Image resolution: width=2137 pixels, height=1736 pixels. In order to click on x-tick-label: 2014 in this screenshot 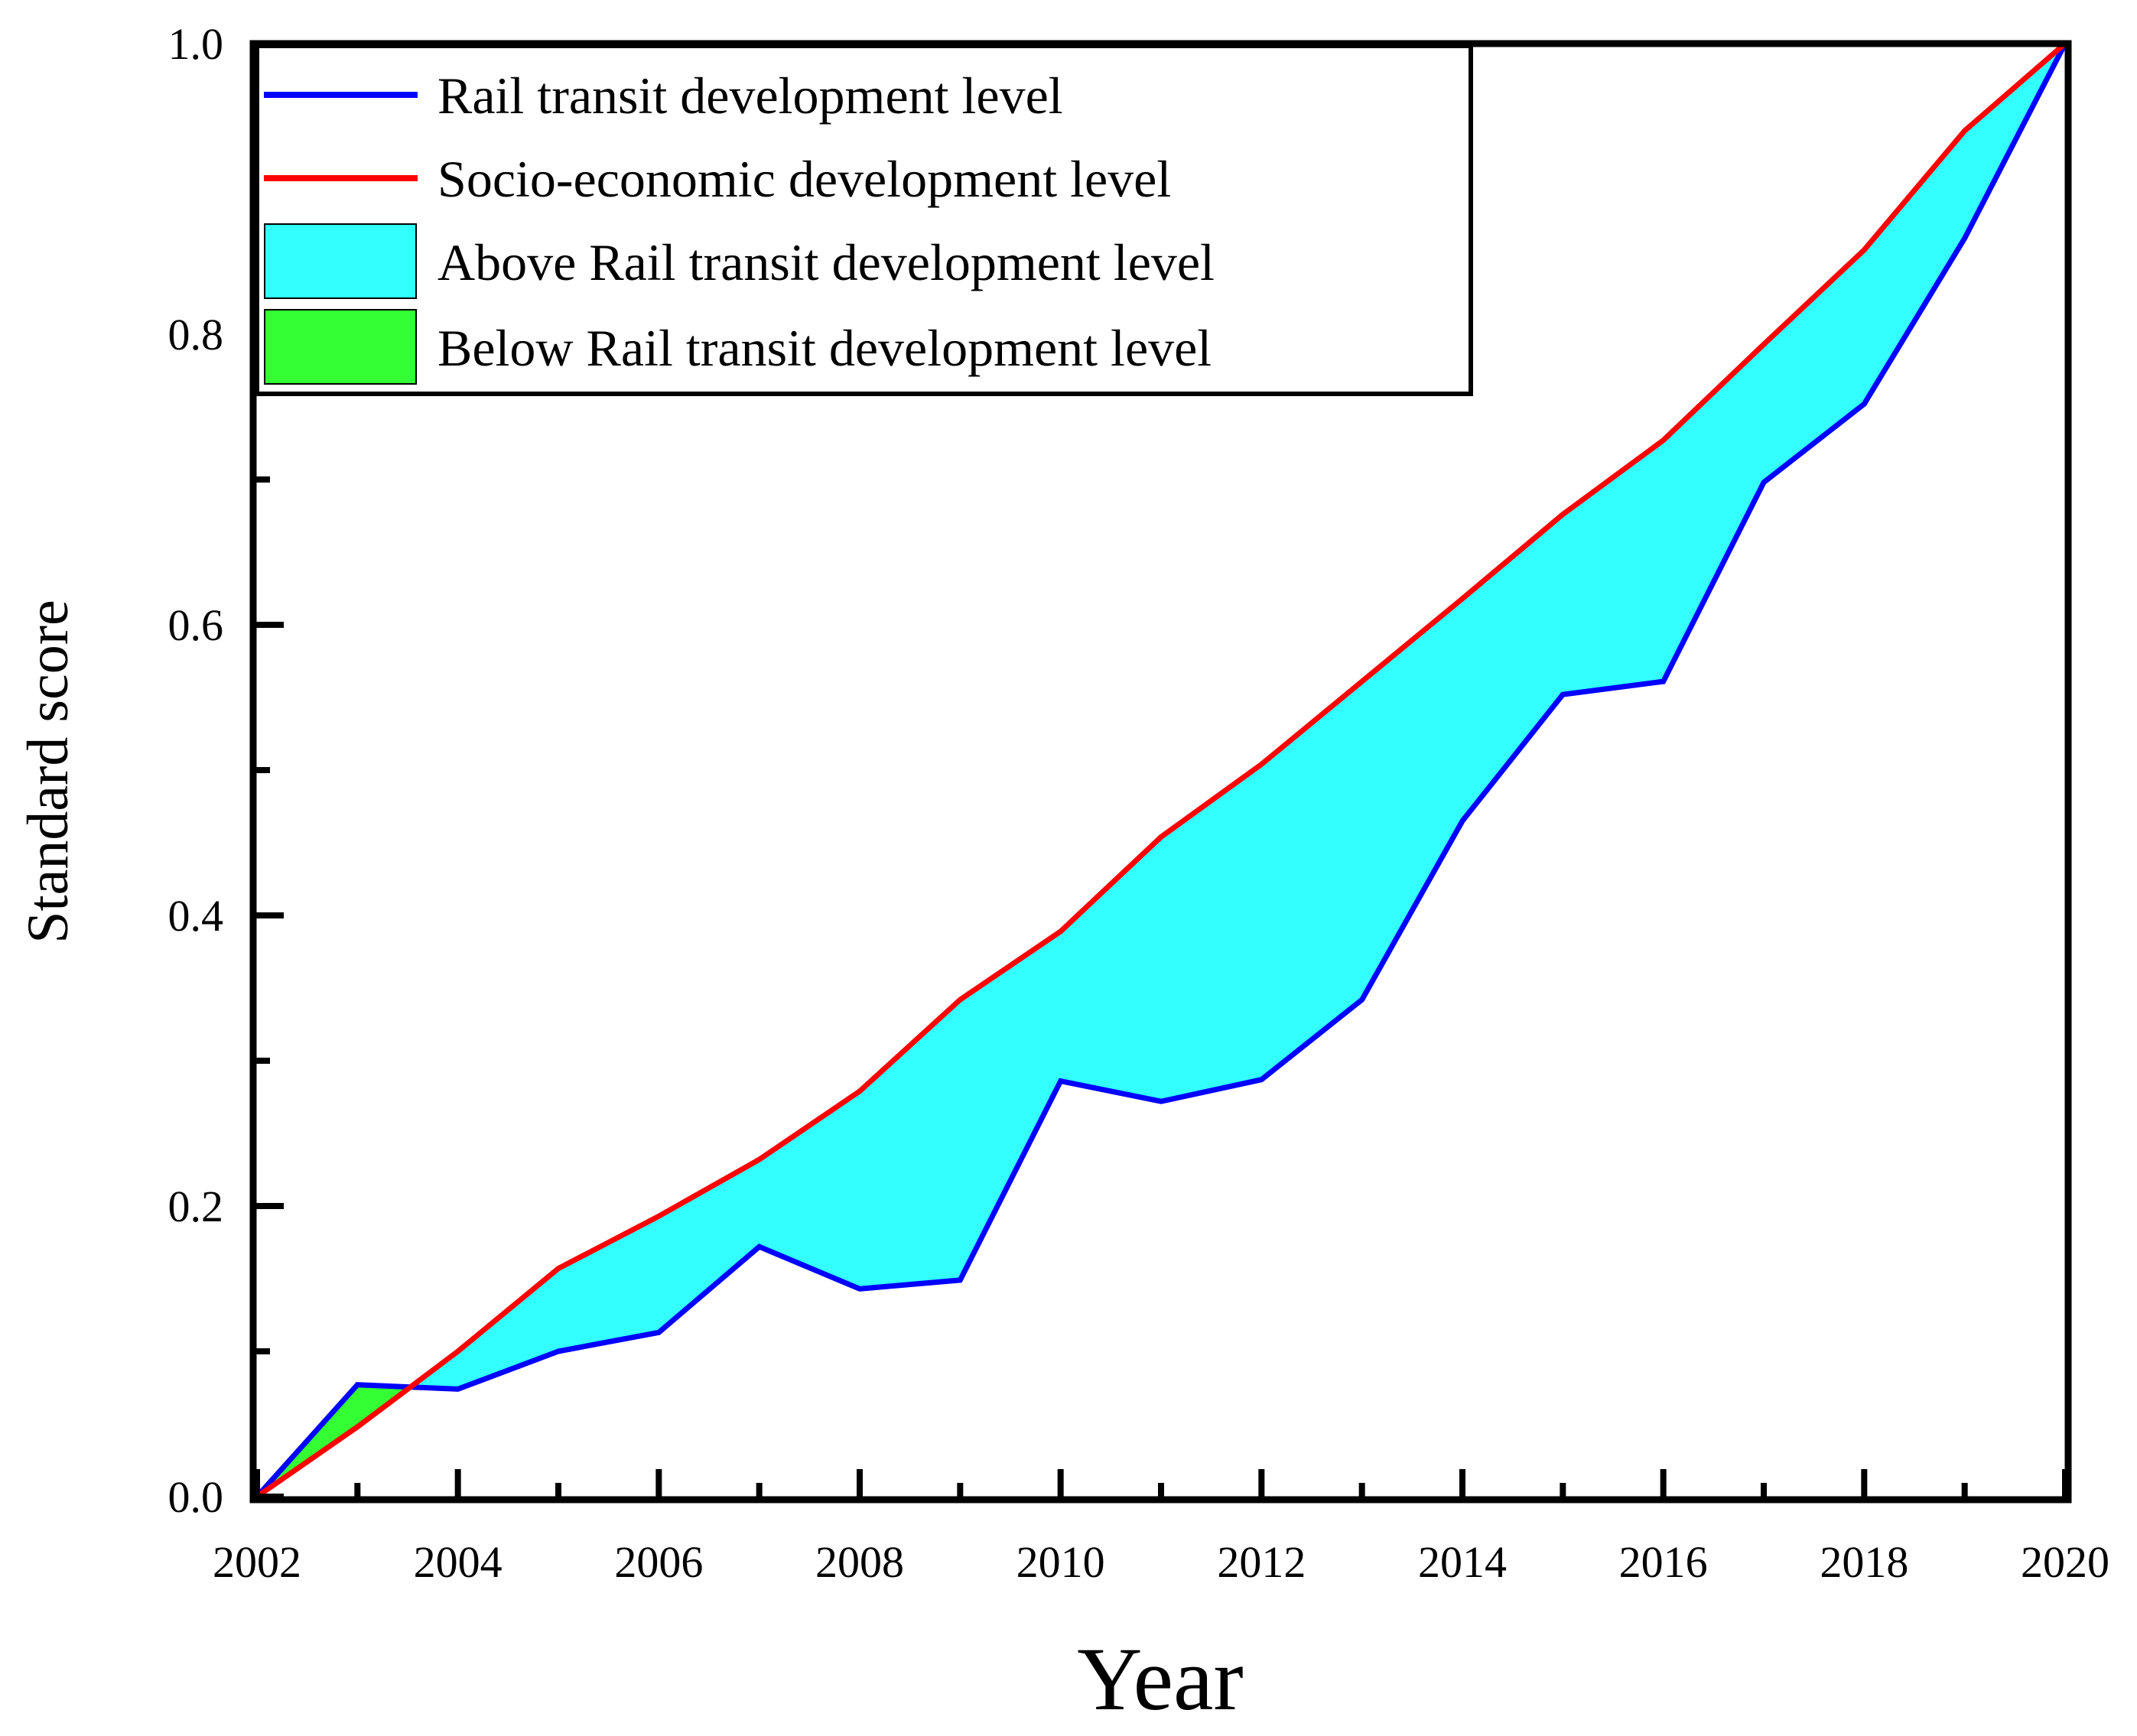, I will do `click(1462, 1562)`.